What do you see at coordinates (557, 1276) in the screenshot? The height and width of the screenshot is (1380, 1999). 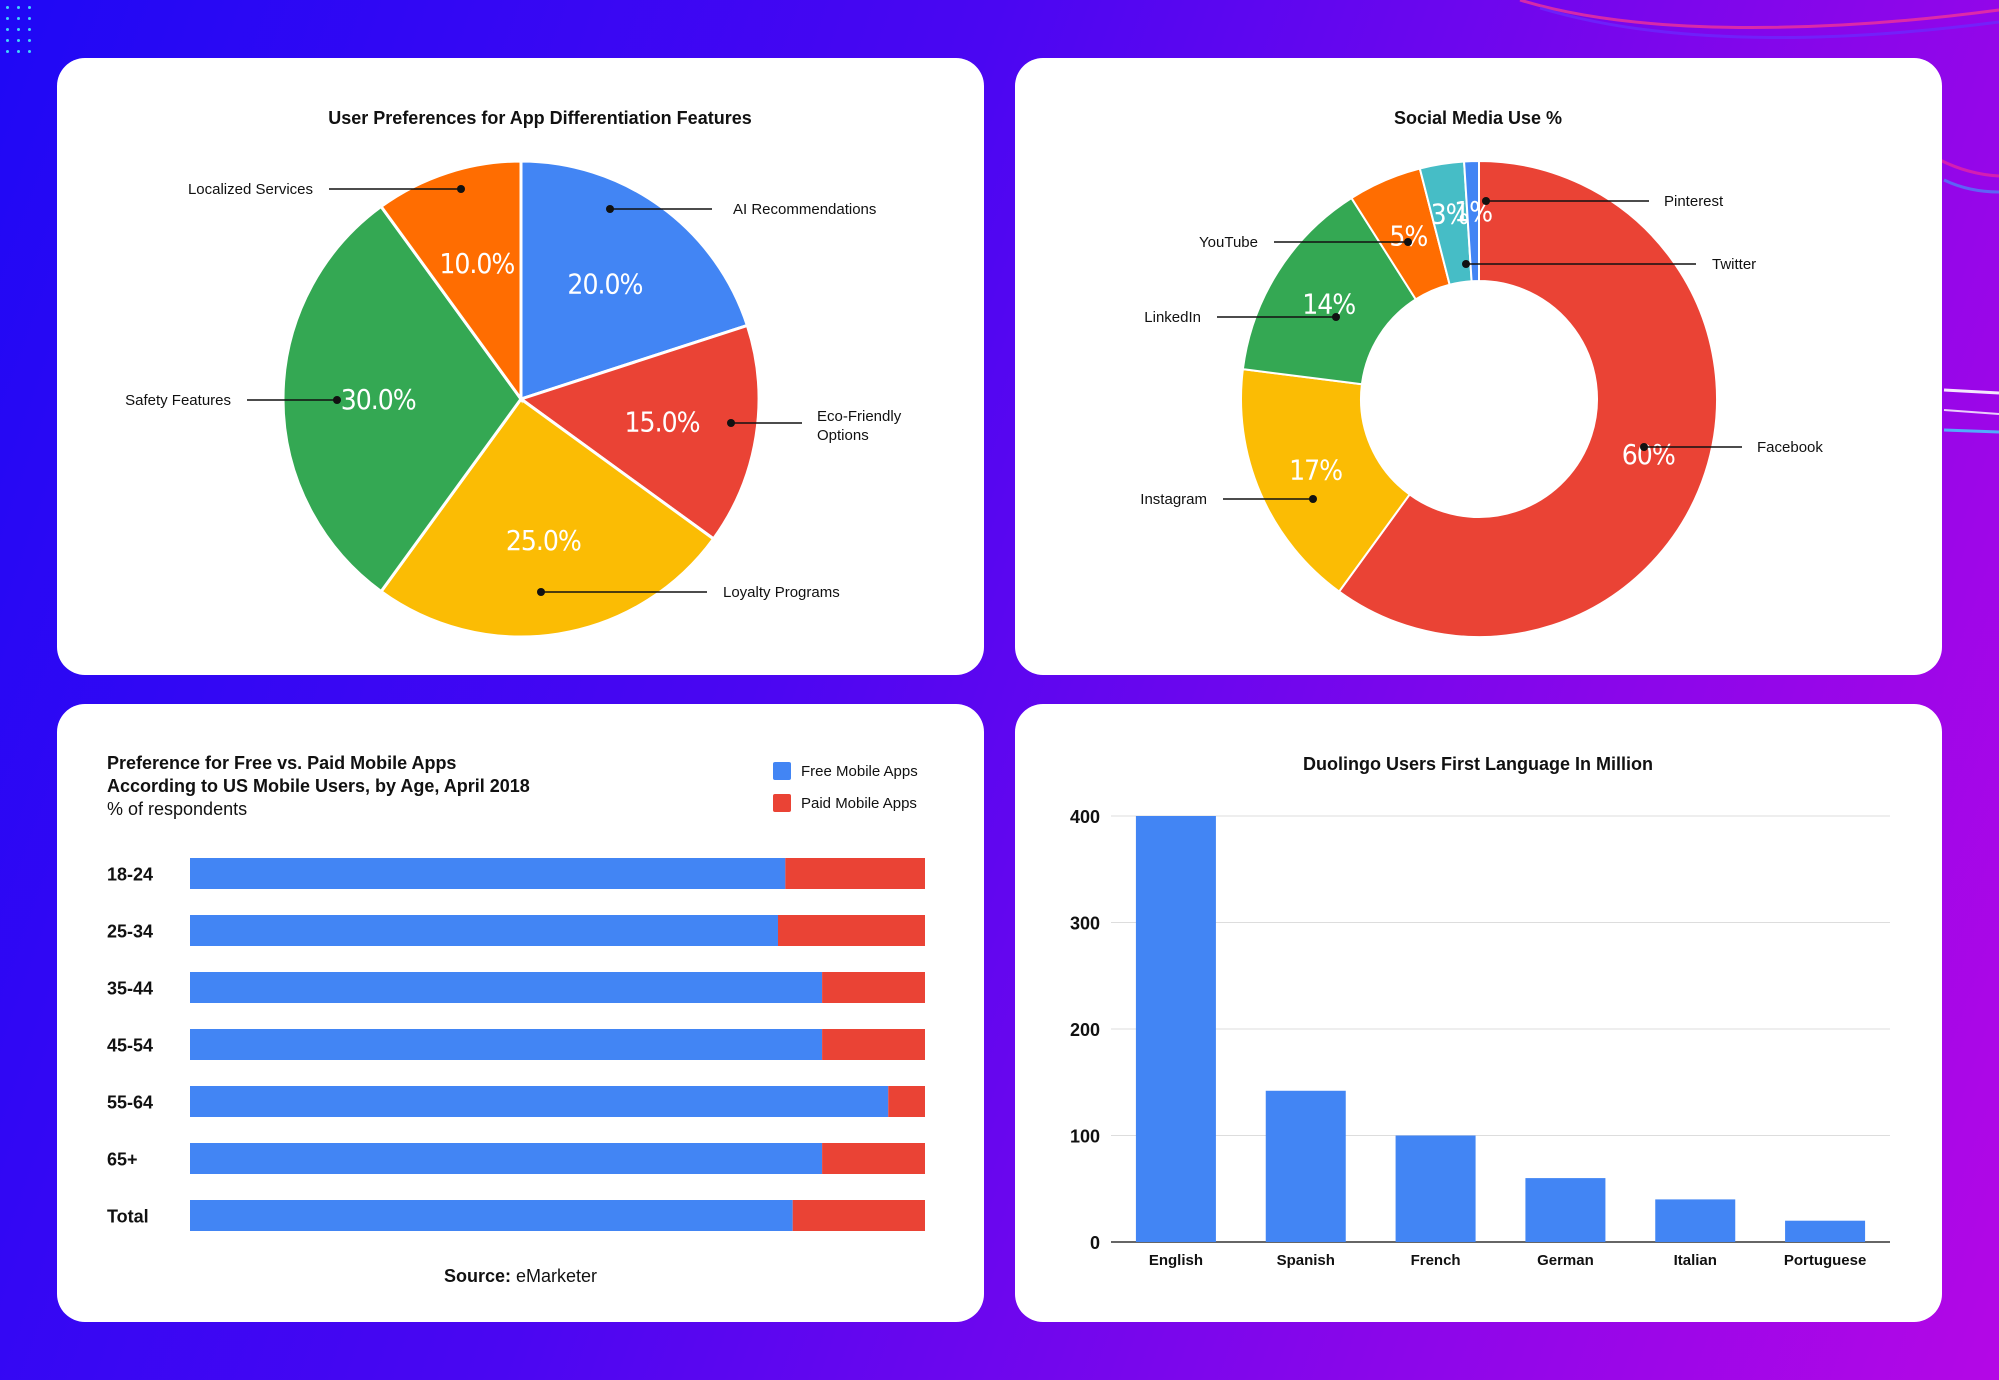 I see `source-value: eMarketer` at bounding box center [557, 1276].